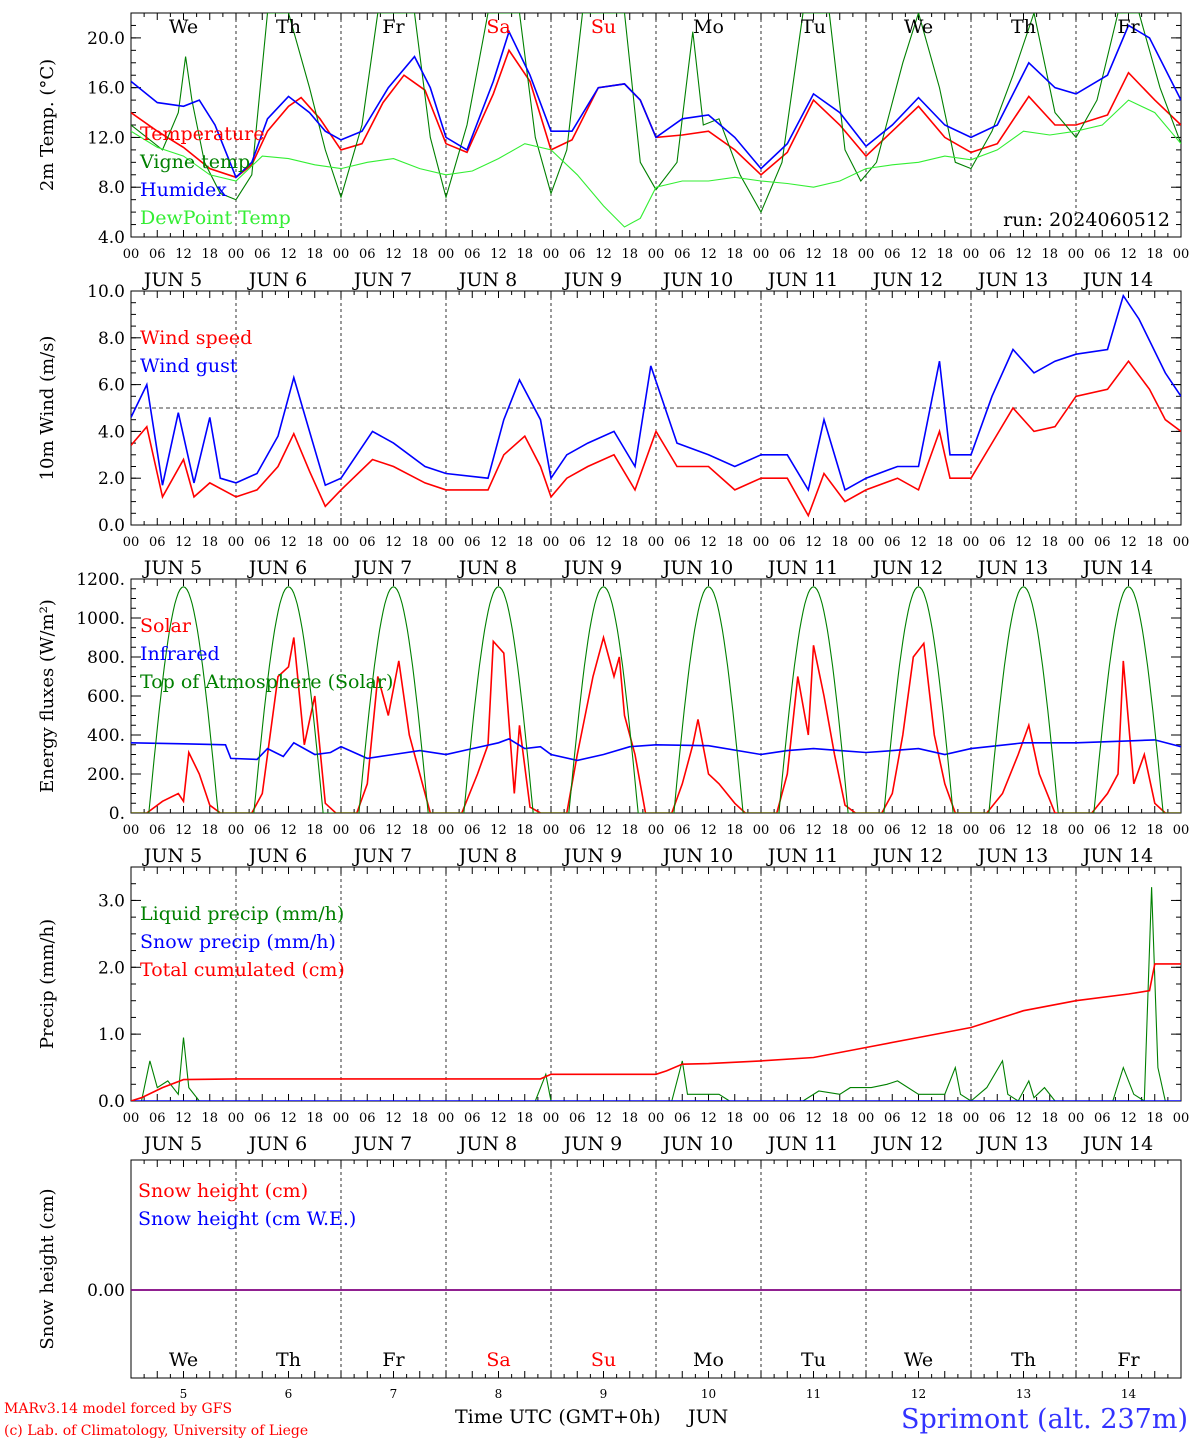 Image resolution: width=1194 pixels, height=1440 pixels. Describe the element at coordinates (289, 1394) in the screenshot. I see `day-number-label: 6` at that location.